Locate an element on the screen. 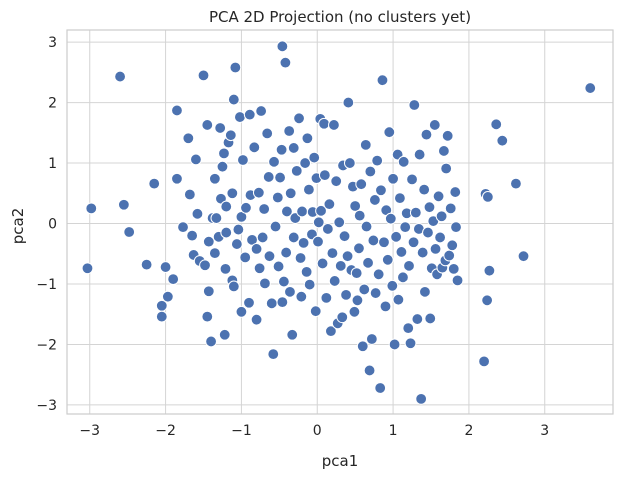 Image resolution: width=621 pixels, height=479 pixels. y-tick-label: 2 is located at coordinates (52, 104).